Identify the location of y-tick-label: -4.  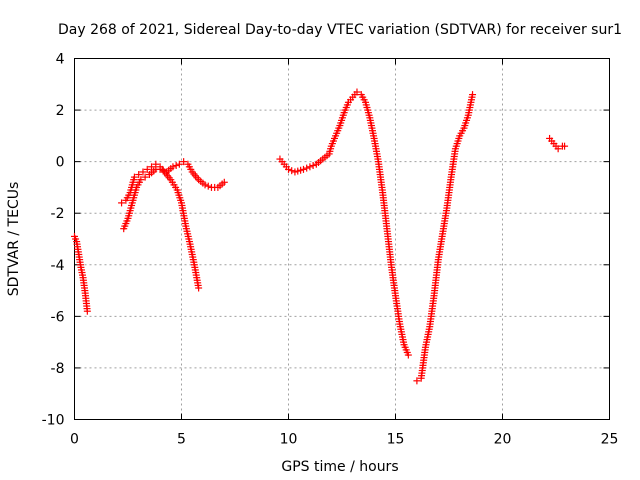
(58, 266).